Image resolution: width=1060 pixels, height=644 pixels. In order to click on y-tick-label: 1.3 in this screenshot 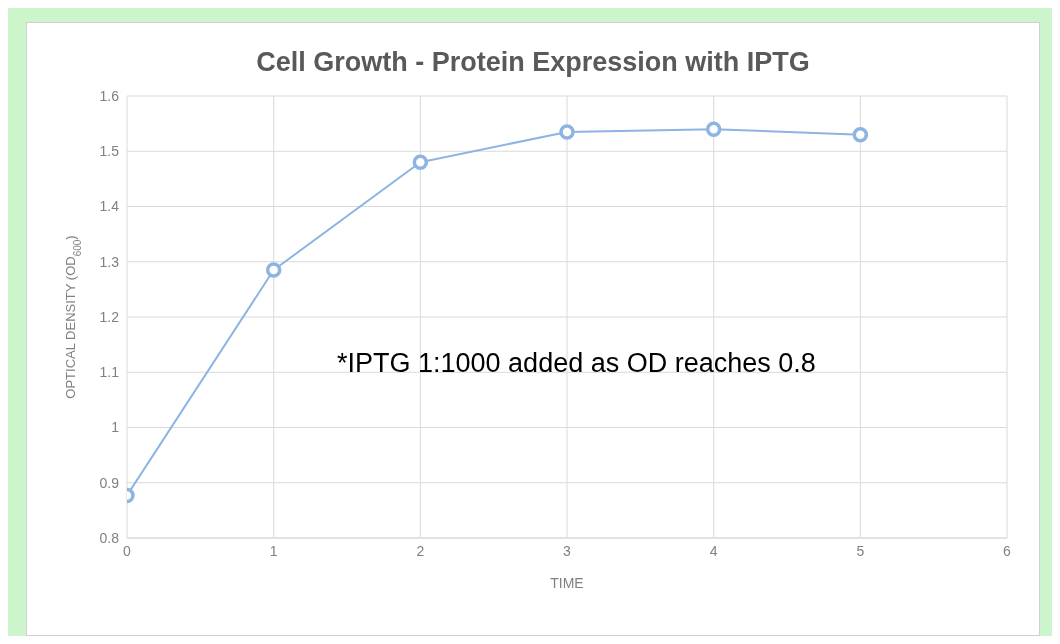, I will do `click(109, 261)`.